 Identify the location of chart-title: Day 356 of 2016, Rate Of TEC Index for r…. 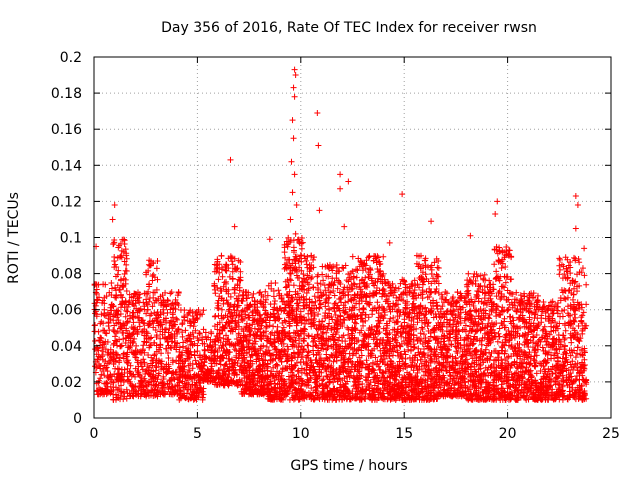
(349, 28).